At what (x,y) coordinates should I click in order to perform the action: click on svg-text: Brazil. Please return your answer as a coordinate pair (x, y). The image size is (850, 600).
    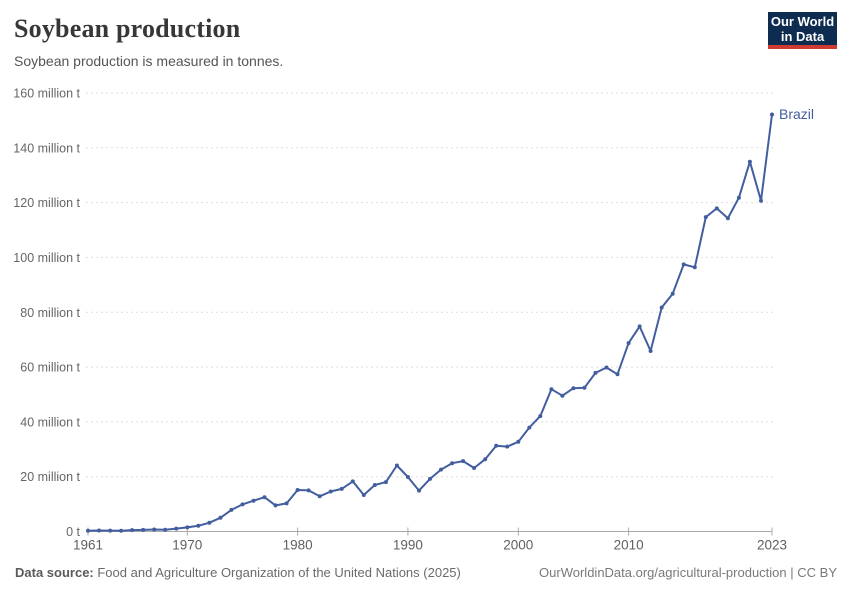
    Looking at the image, I should click on (796, 114).